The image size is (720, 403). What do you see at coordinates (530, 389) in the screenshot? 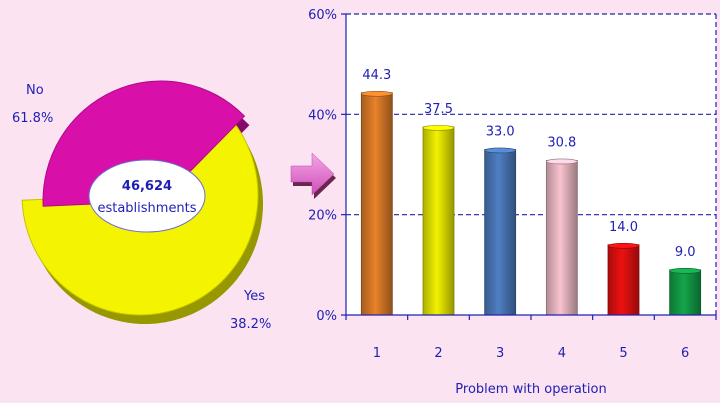
I see `x-axis-title: Problem with operation` at bounding box center [530, 389].